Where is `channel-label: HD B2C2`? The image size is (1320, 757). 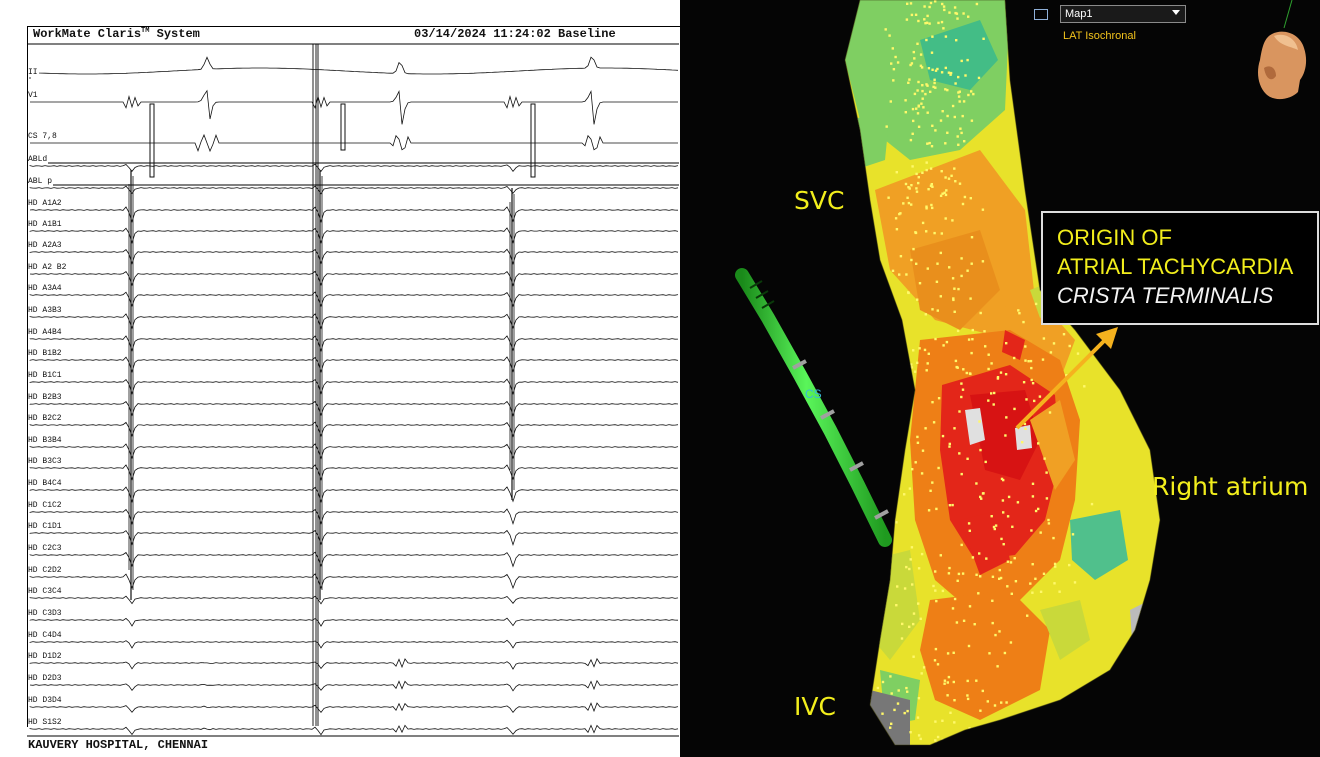
channel-label: HD B2C2 is located at coordinates (45, 418).